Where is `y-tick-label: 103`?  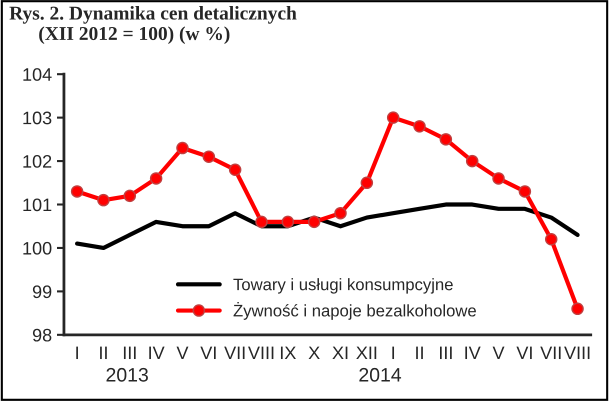 y-tick-label: 103 is located at coordinates (37, 118).